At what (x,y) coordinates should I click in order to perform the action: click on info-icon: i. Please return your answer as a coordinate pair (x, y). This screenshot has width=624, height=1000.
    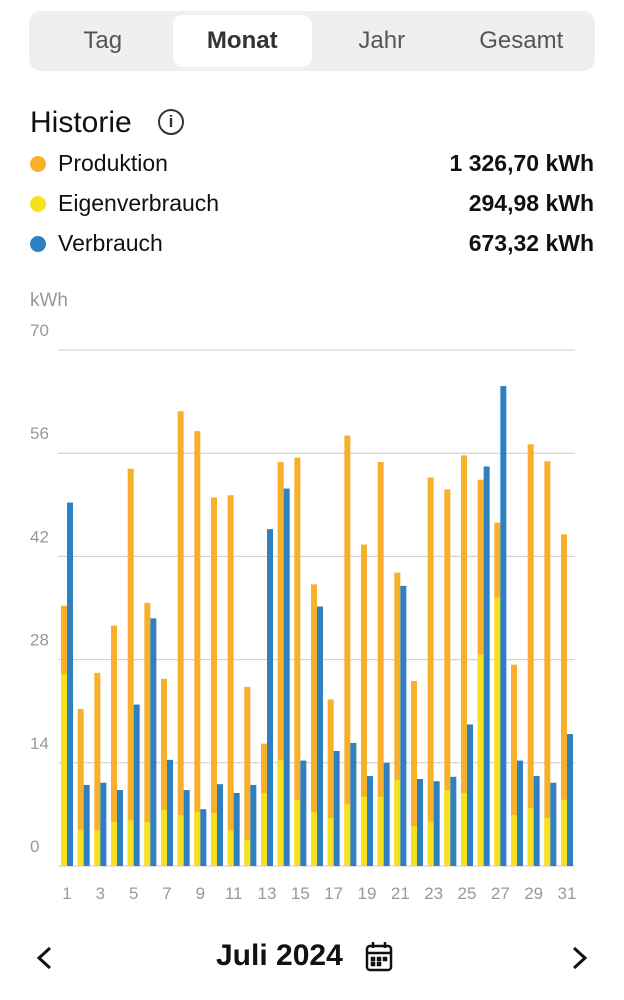
    Looking at the image, I should click on (171, 122).